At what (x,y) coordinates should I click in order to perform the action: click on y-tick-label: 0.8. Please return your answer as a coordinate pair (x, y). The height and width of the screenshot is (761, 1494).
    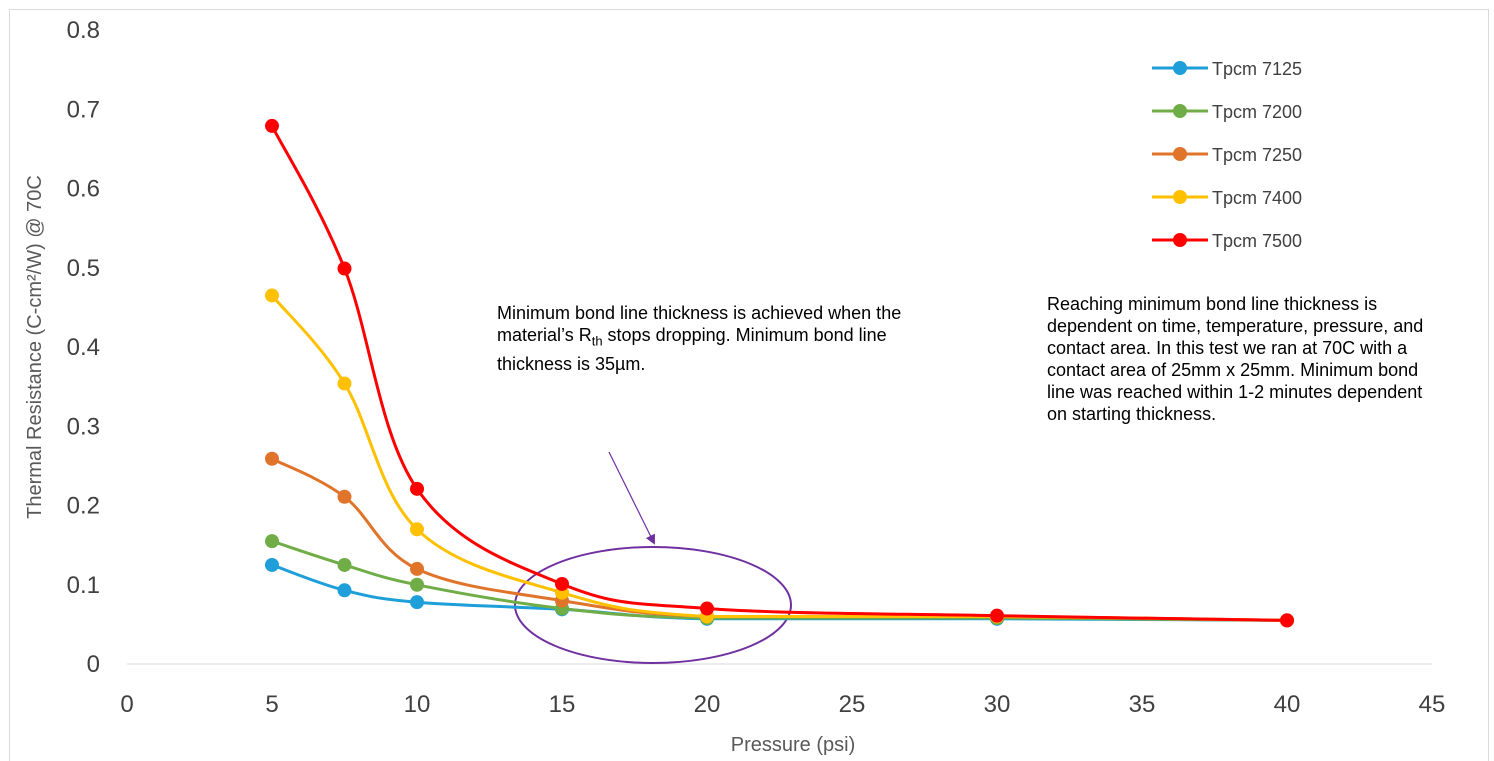
    Looking at the image, I should click on (83, 30).